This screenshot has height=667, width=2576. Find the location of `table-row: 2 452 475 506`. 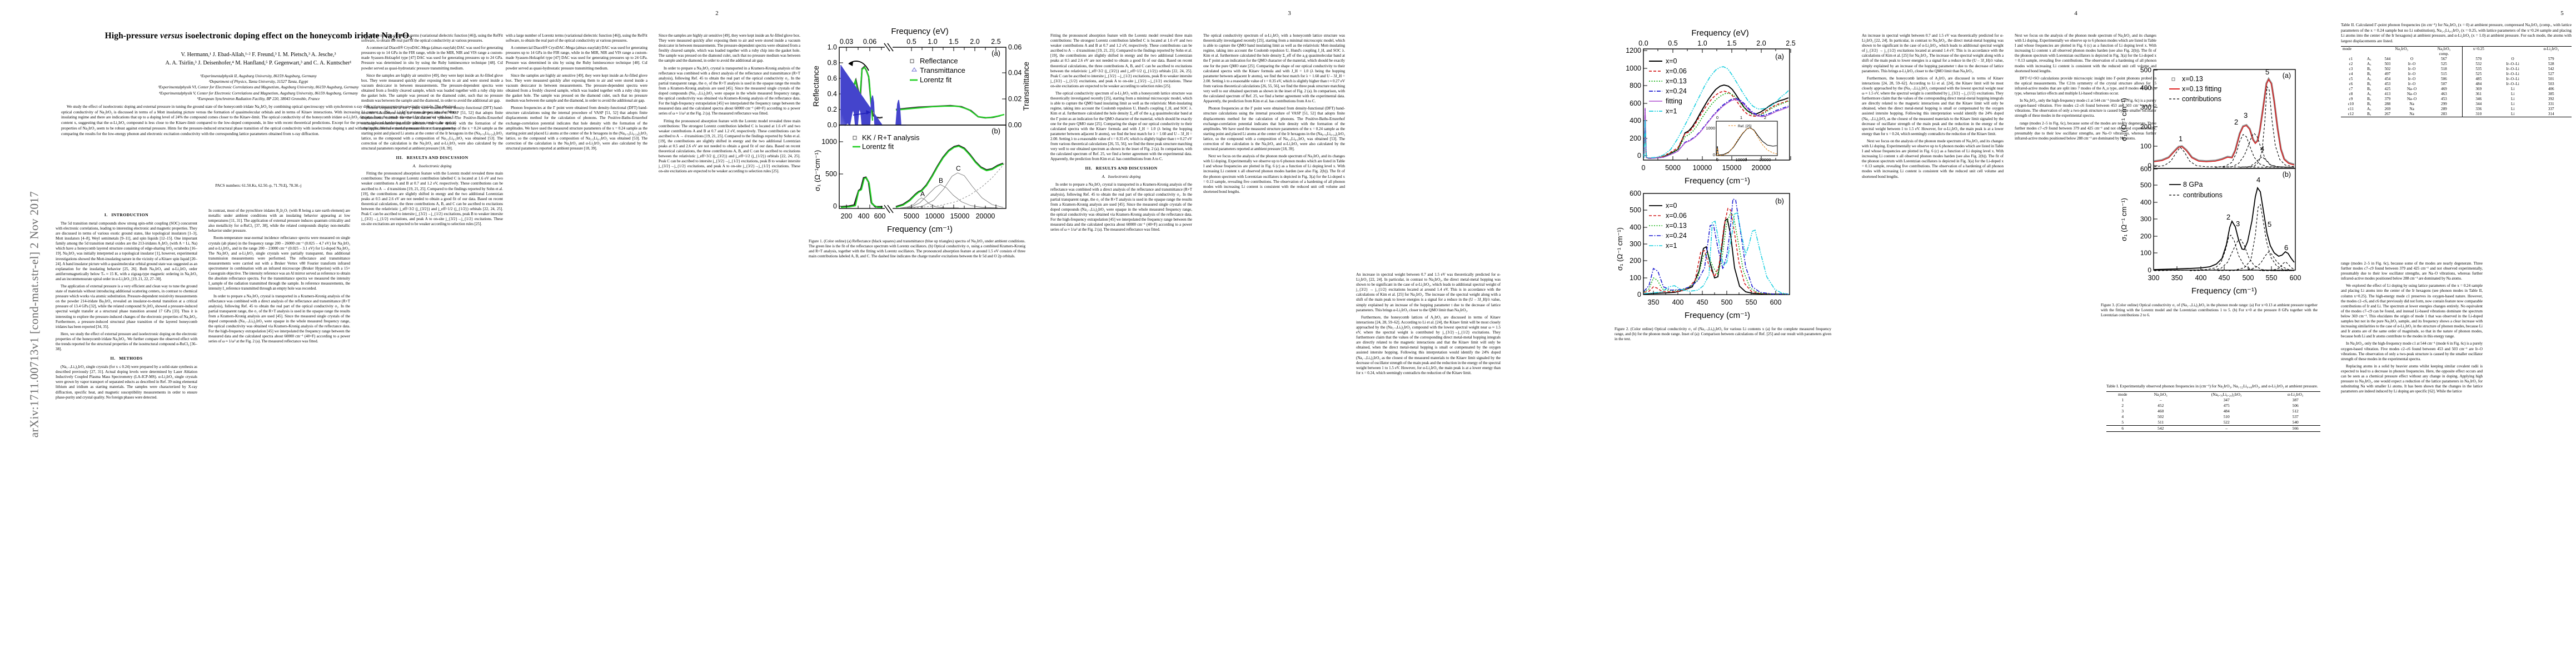

table-row: 2 452 475 506 is located at coordinates (2213, 406).